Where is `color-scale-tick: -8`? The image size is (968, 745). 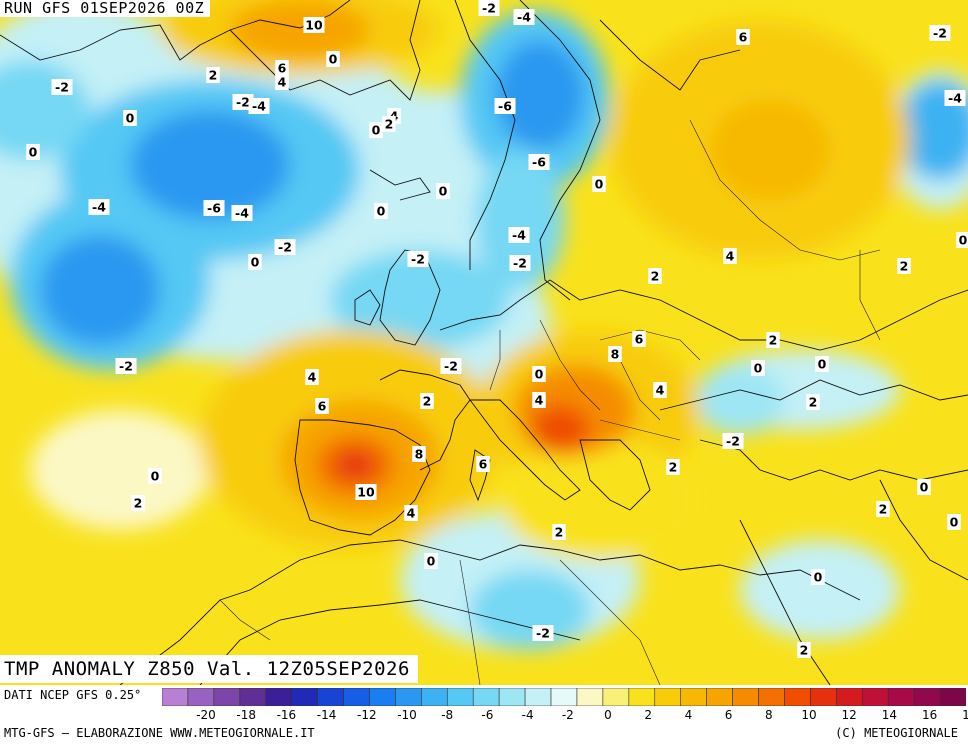 color-scale-tick: -8 is located at coordinates (447, 715).